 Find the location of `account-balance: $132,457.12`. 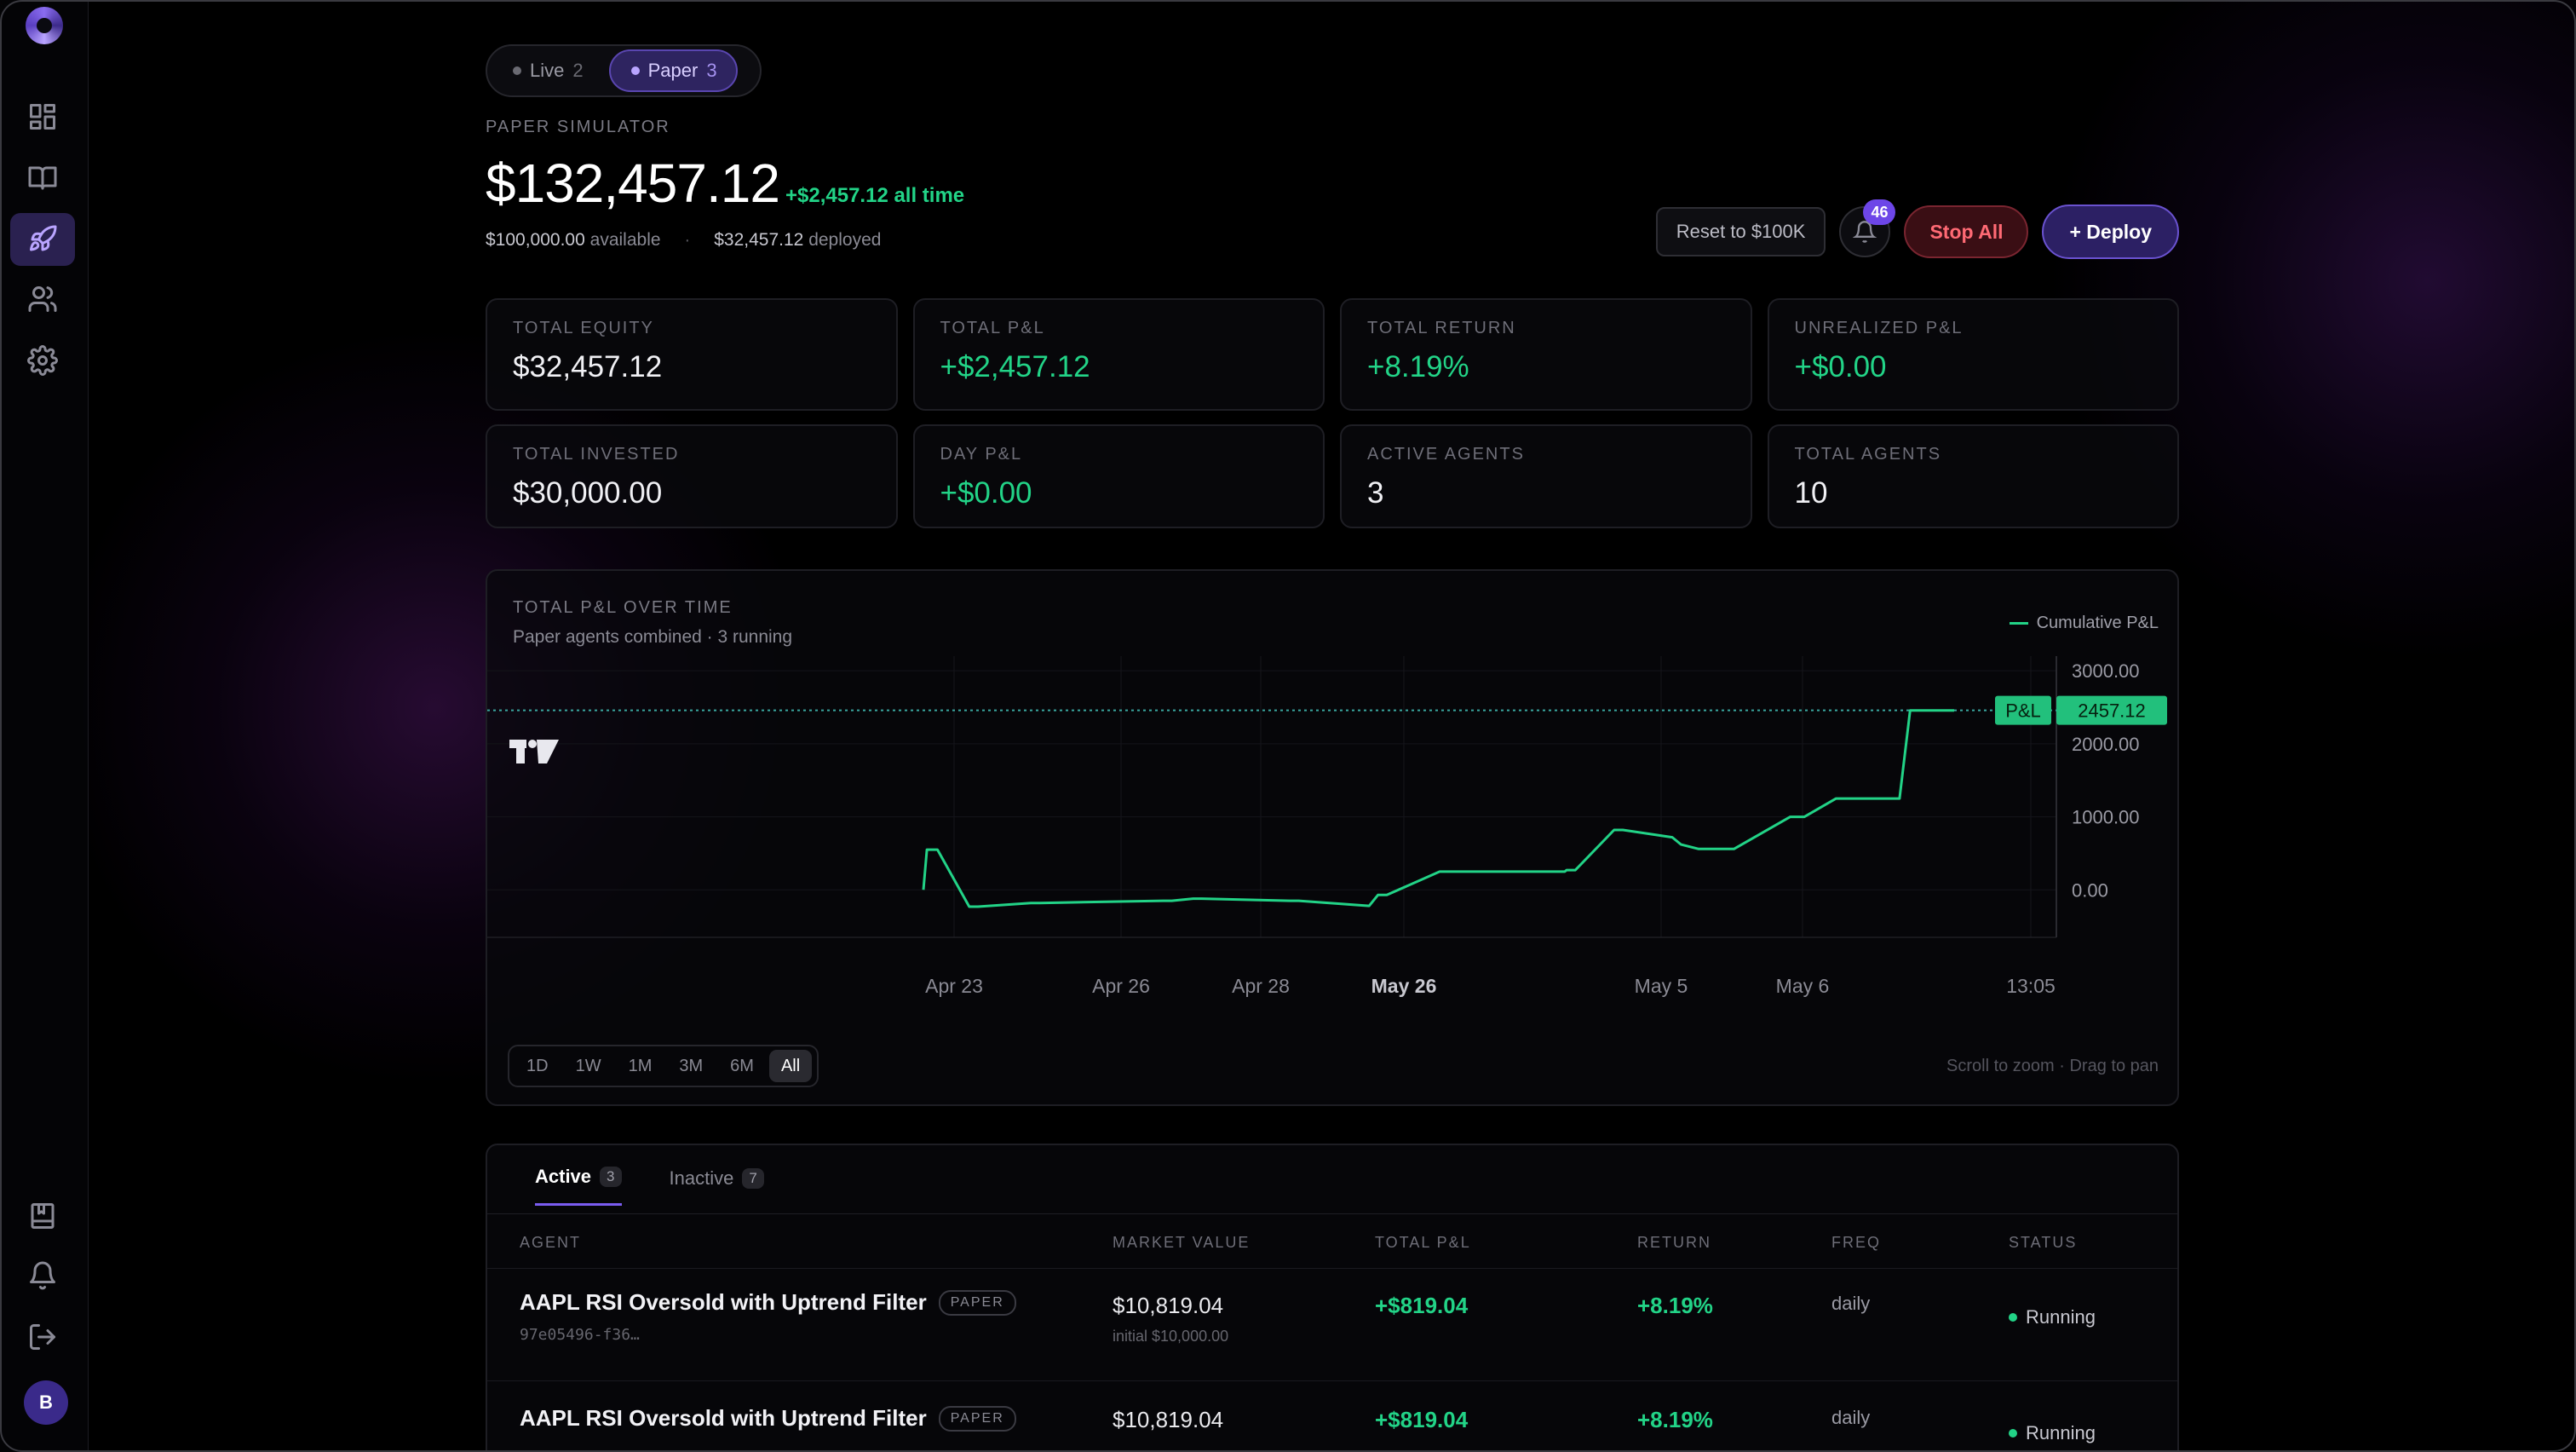

account-balance: $132,457.12 is located at coordinates (633, 183).